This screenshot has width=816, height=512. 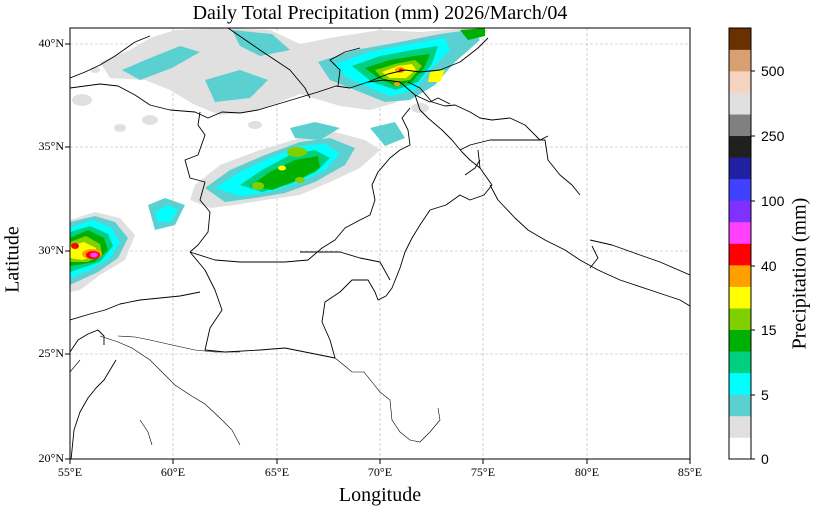 I want to click on precip-afghanistan-band, so click(x=276, y=176).